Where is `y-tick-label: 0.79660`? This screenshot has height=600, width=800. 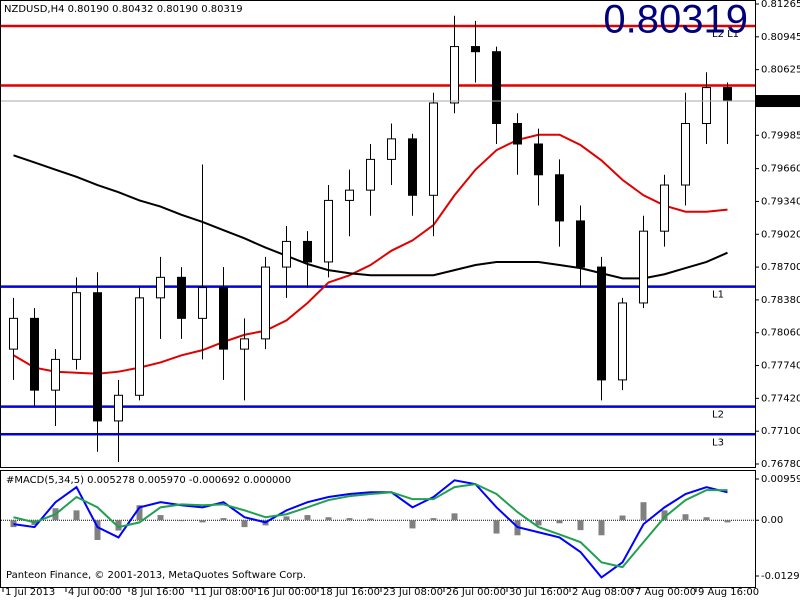 y-tick-label: 0.79660 is located at coordinates (780, 169).